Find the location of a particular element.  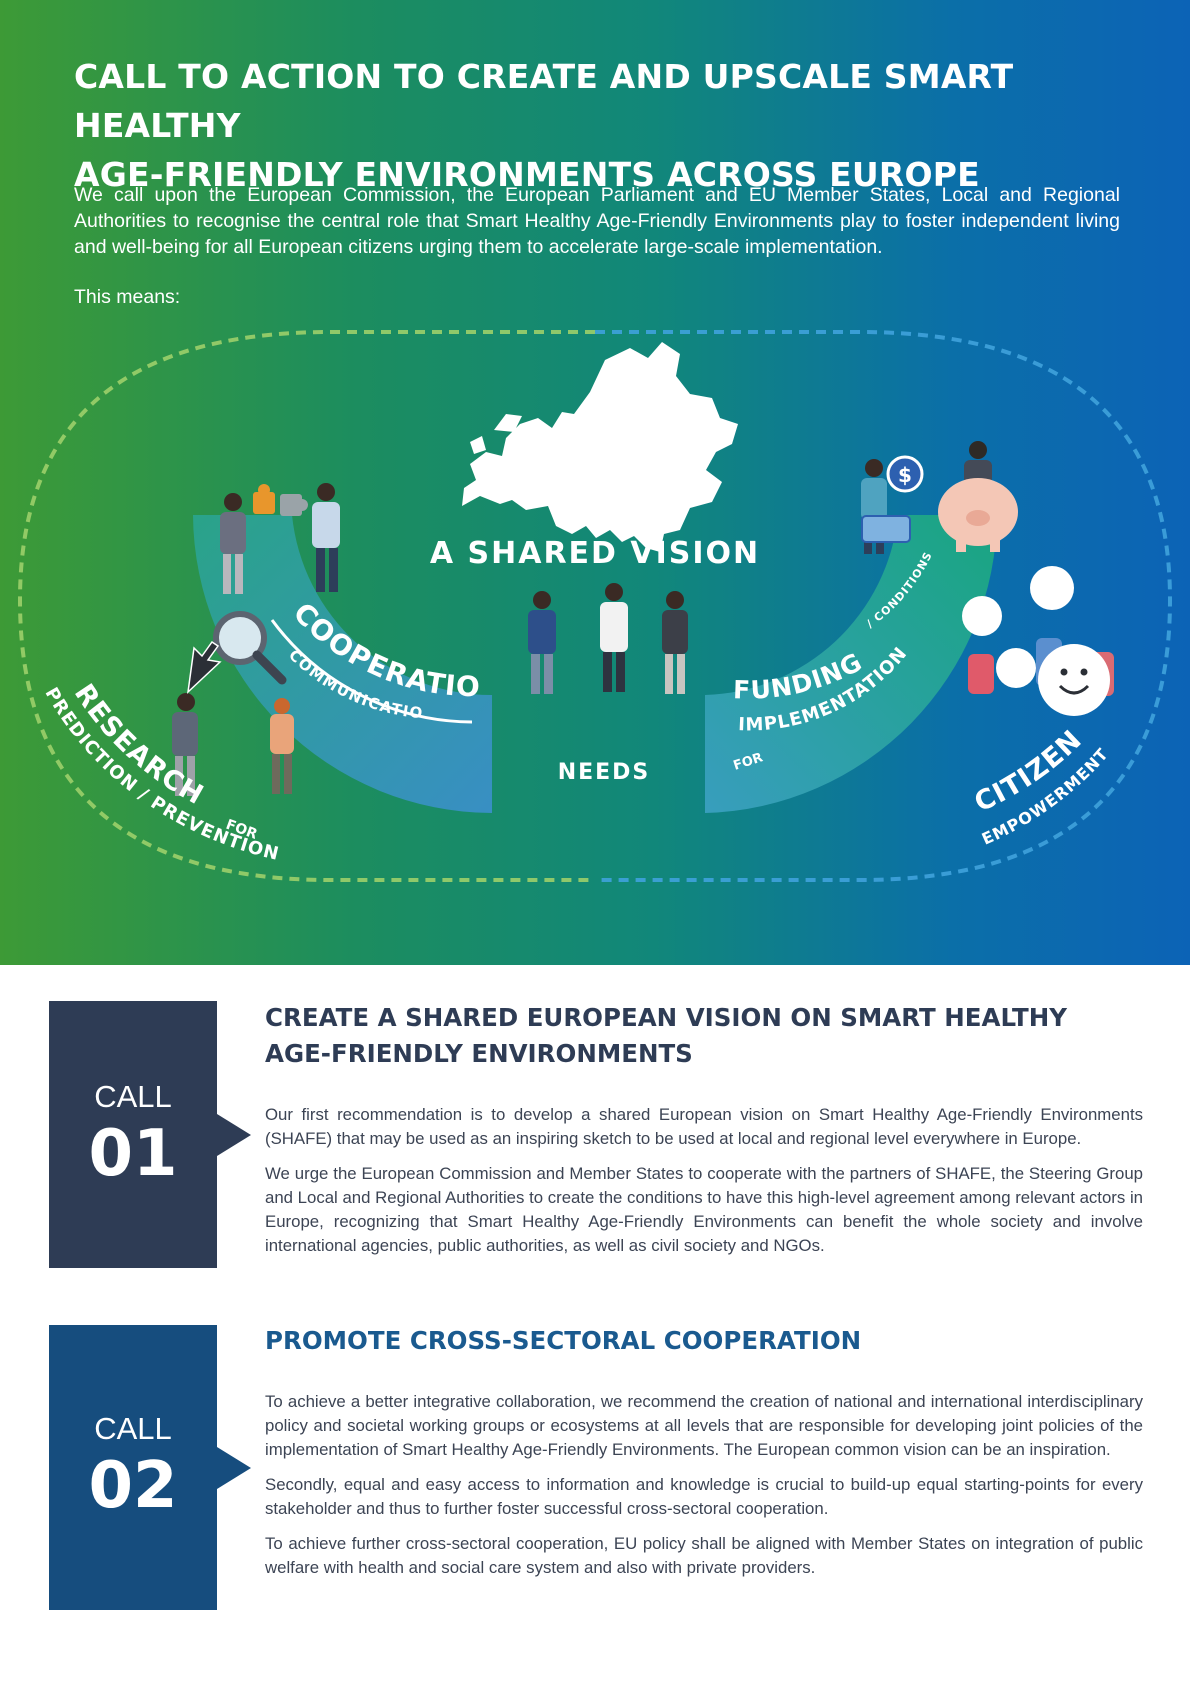

shared-vision-label: A SHARED VISION is located at coordinates (595, 553).